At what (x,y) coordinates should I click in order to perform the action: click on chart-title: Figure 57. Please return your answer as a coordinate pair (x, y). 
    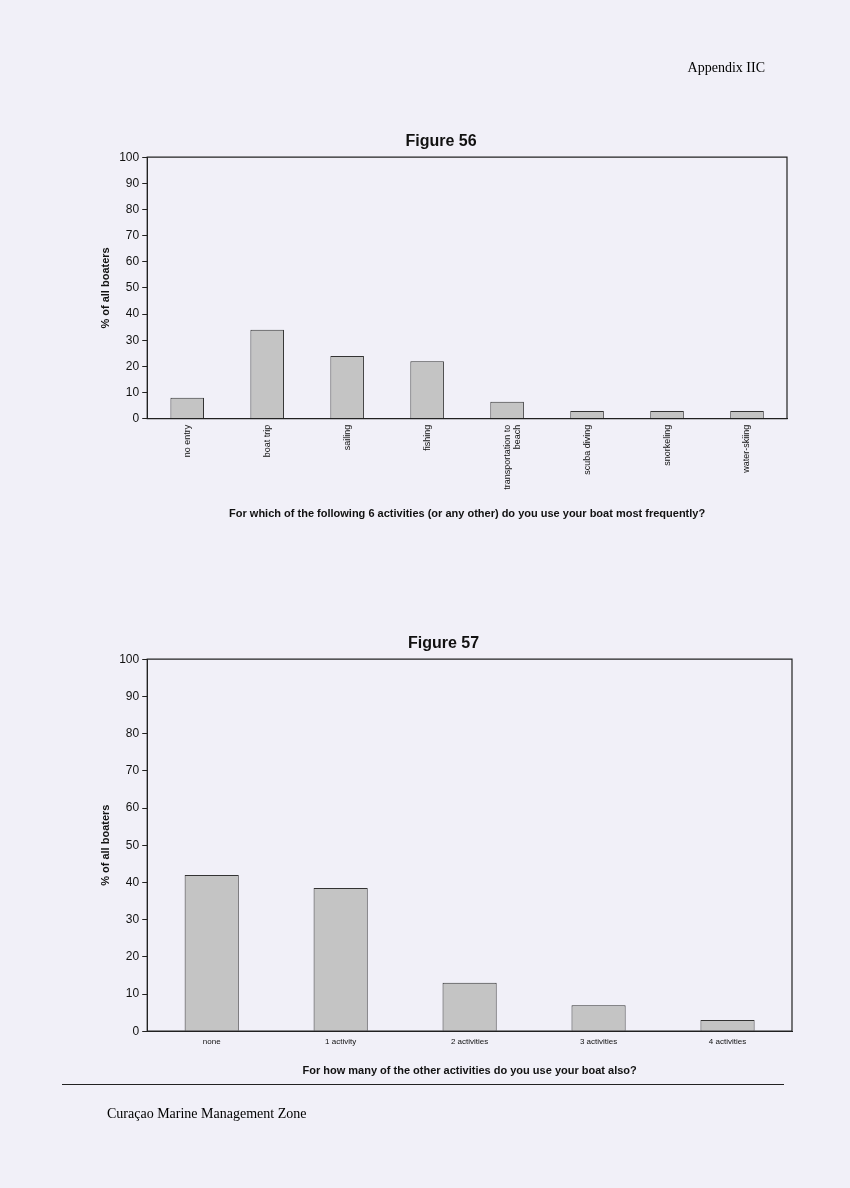
    Looking at the image, I should click on (443, 643).